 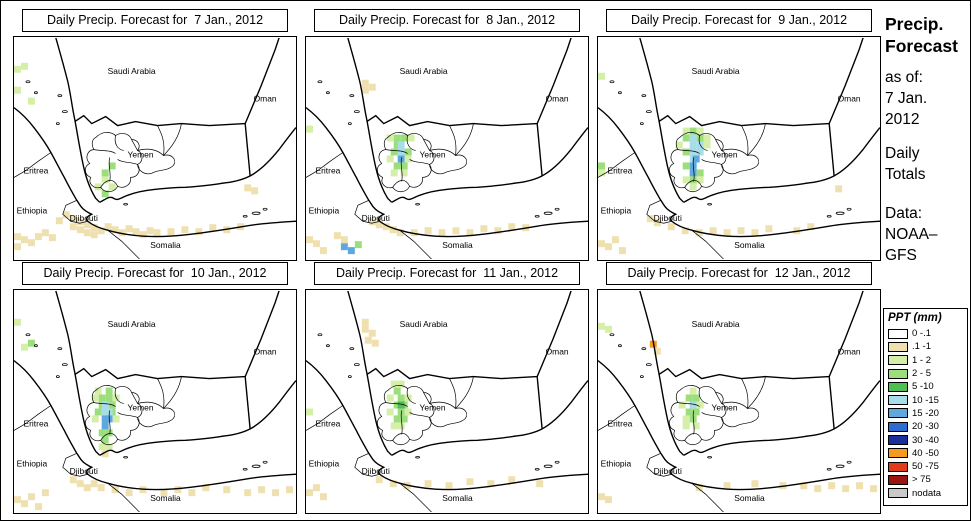 I want to click on legend-label: 1 - 2, so click(x=922, y=360).